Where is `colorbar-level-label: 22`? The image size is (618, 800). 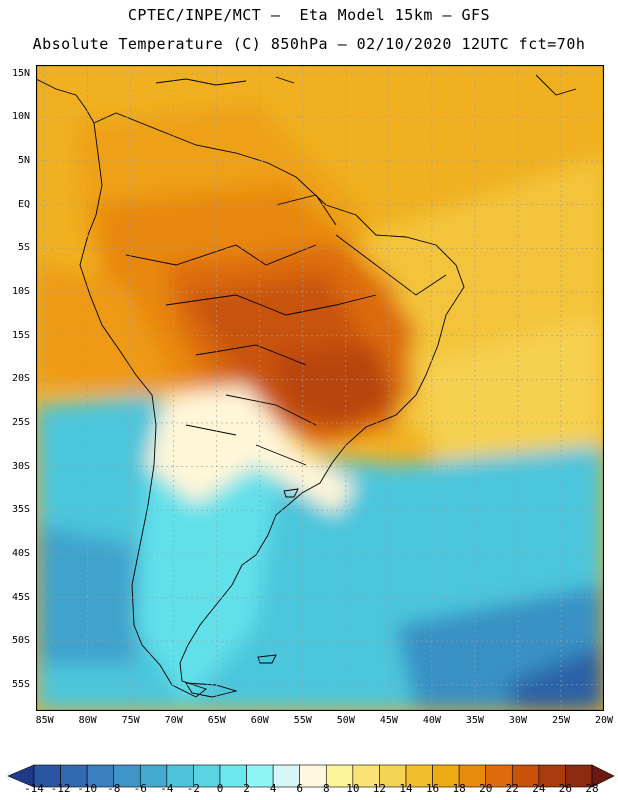
colorbar-level-label: 22 is located at coordinates (512, 788).